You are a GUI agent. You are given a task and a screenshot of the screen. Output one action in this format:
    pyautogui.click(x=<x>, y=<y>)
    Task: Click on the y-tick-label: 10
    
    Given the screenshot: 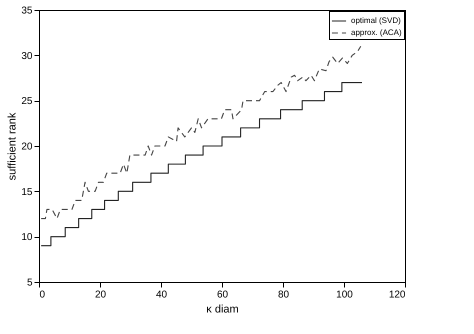 What is the action you would take?
    pyautogui.click(x=27, y=238)
    